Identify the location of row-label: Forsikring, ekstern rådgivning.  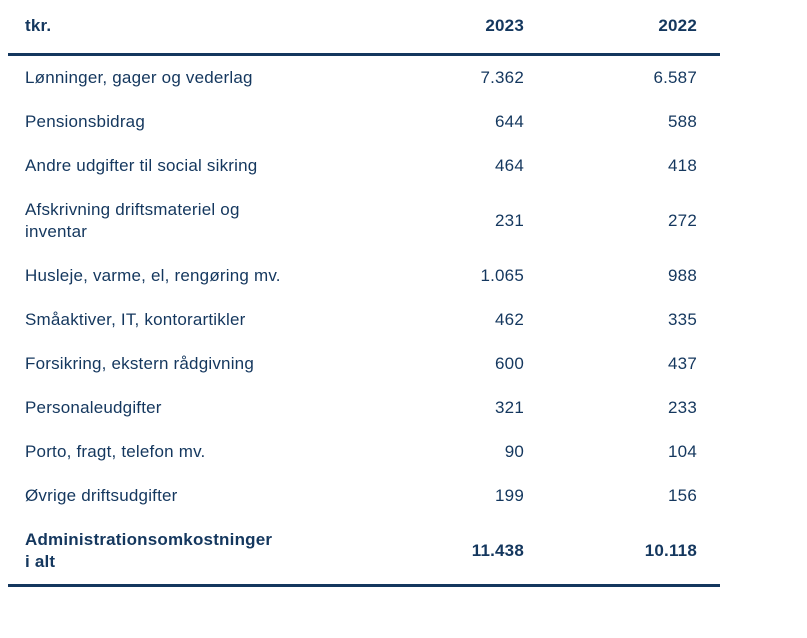
(139, 363).